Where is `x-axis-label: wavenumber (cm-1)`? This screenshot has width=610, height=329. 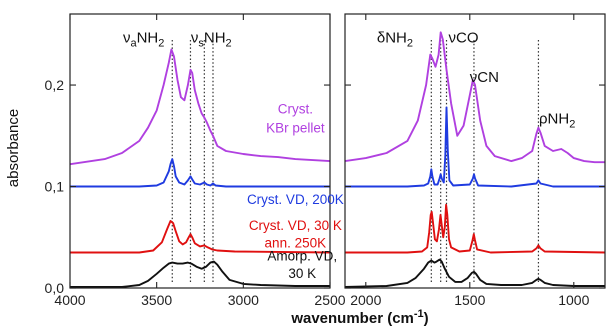 x-axis-label: wavenumber (cm-1) is located at coordinates (359, 317).